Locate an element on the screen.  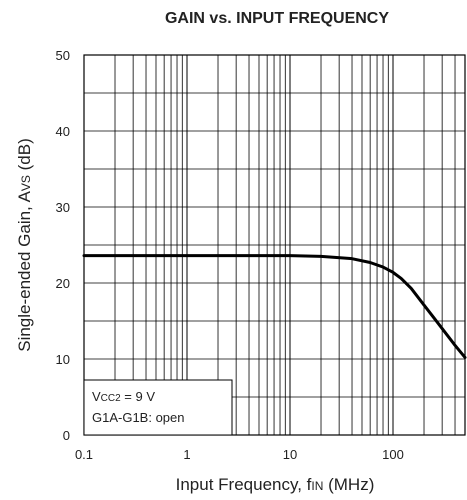
y-axis-label: Single-ended Gain, AVS (dB) is located at coordinates (24, 245).